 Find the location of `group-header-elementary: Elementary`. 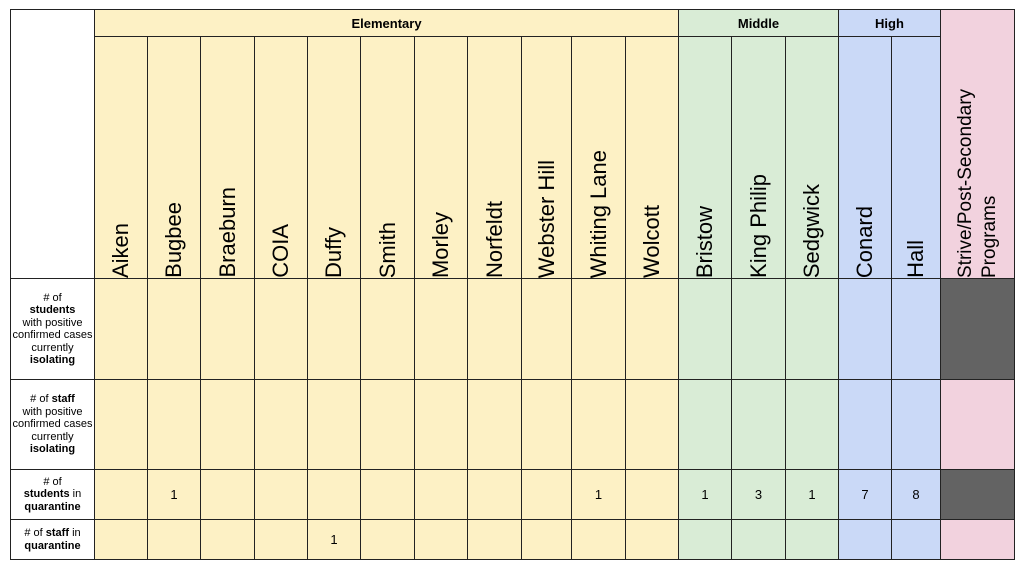

group-header-elementary: Elementary is located at coordinates (387, 23).